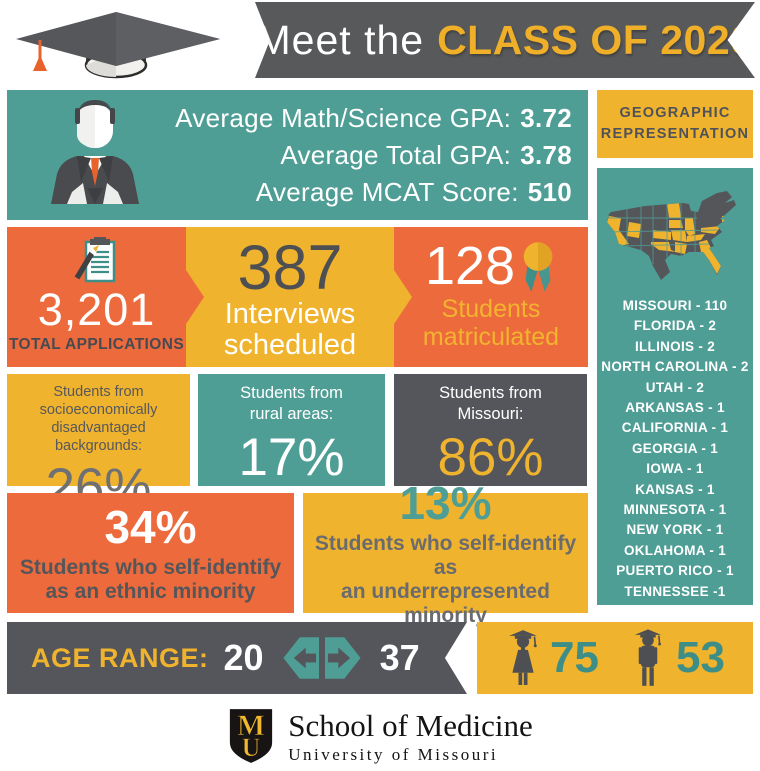 Image resolution: width=760 pixels, height=771 pixels. What do you see at coordinates (150, 591) in the screenshot?
I see `ethnic-minority-label-line2: as an ethnic minority` at bounding box center [150, 591].